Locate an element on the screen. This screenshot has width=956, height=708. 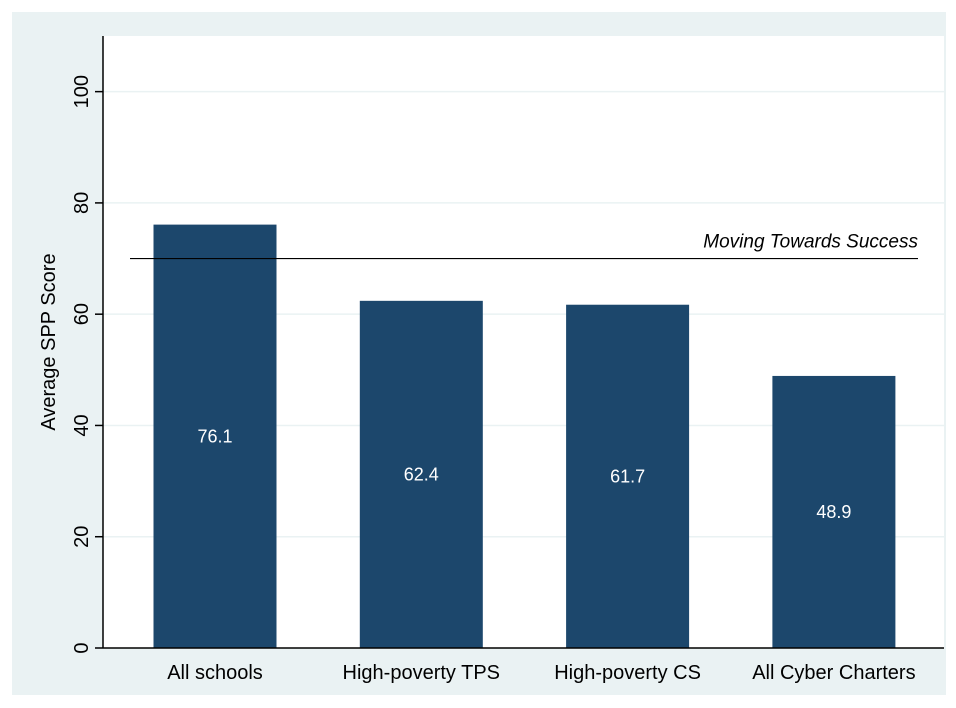
y-ticks: 0 20 40 60 80 100 is located at coordinates (87, 364).